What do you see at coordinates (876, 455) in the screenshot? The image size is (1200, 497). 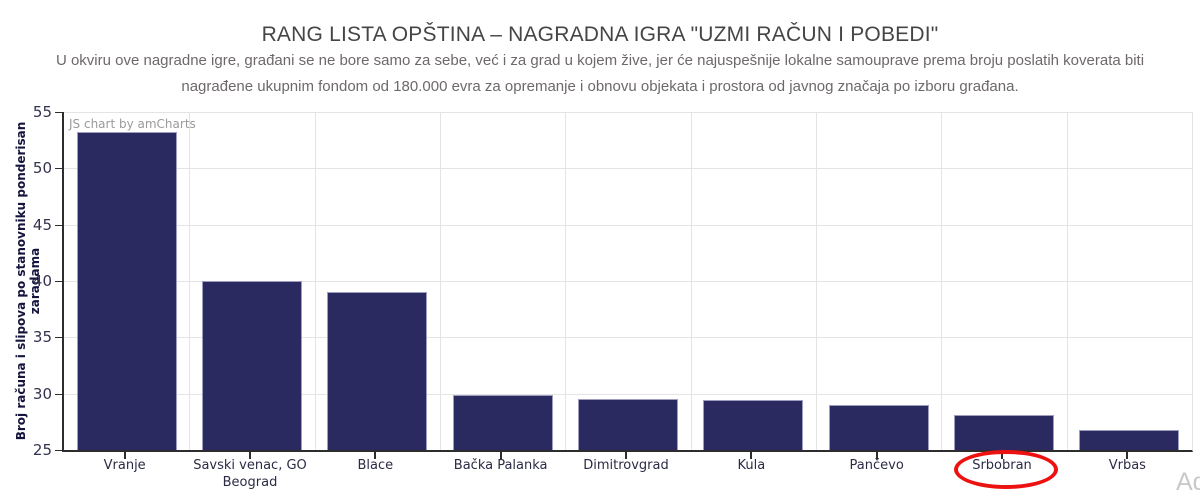 I see `x-tick-mark-pancevo` at bounding box center [876, 455].